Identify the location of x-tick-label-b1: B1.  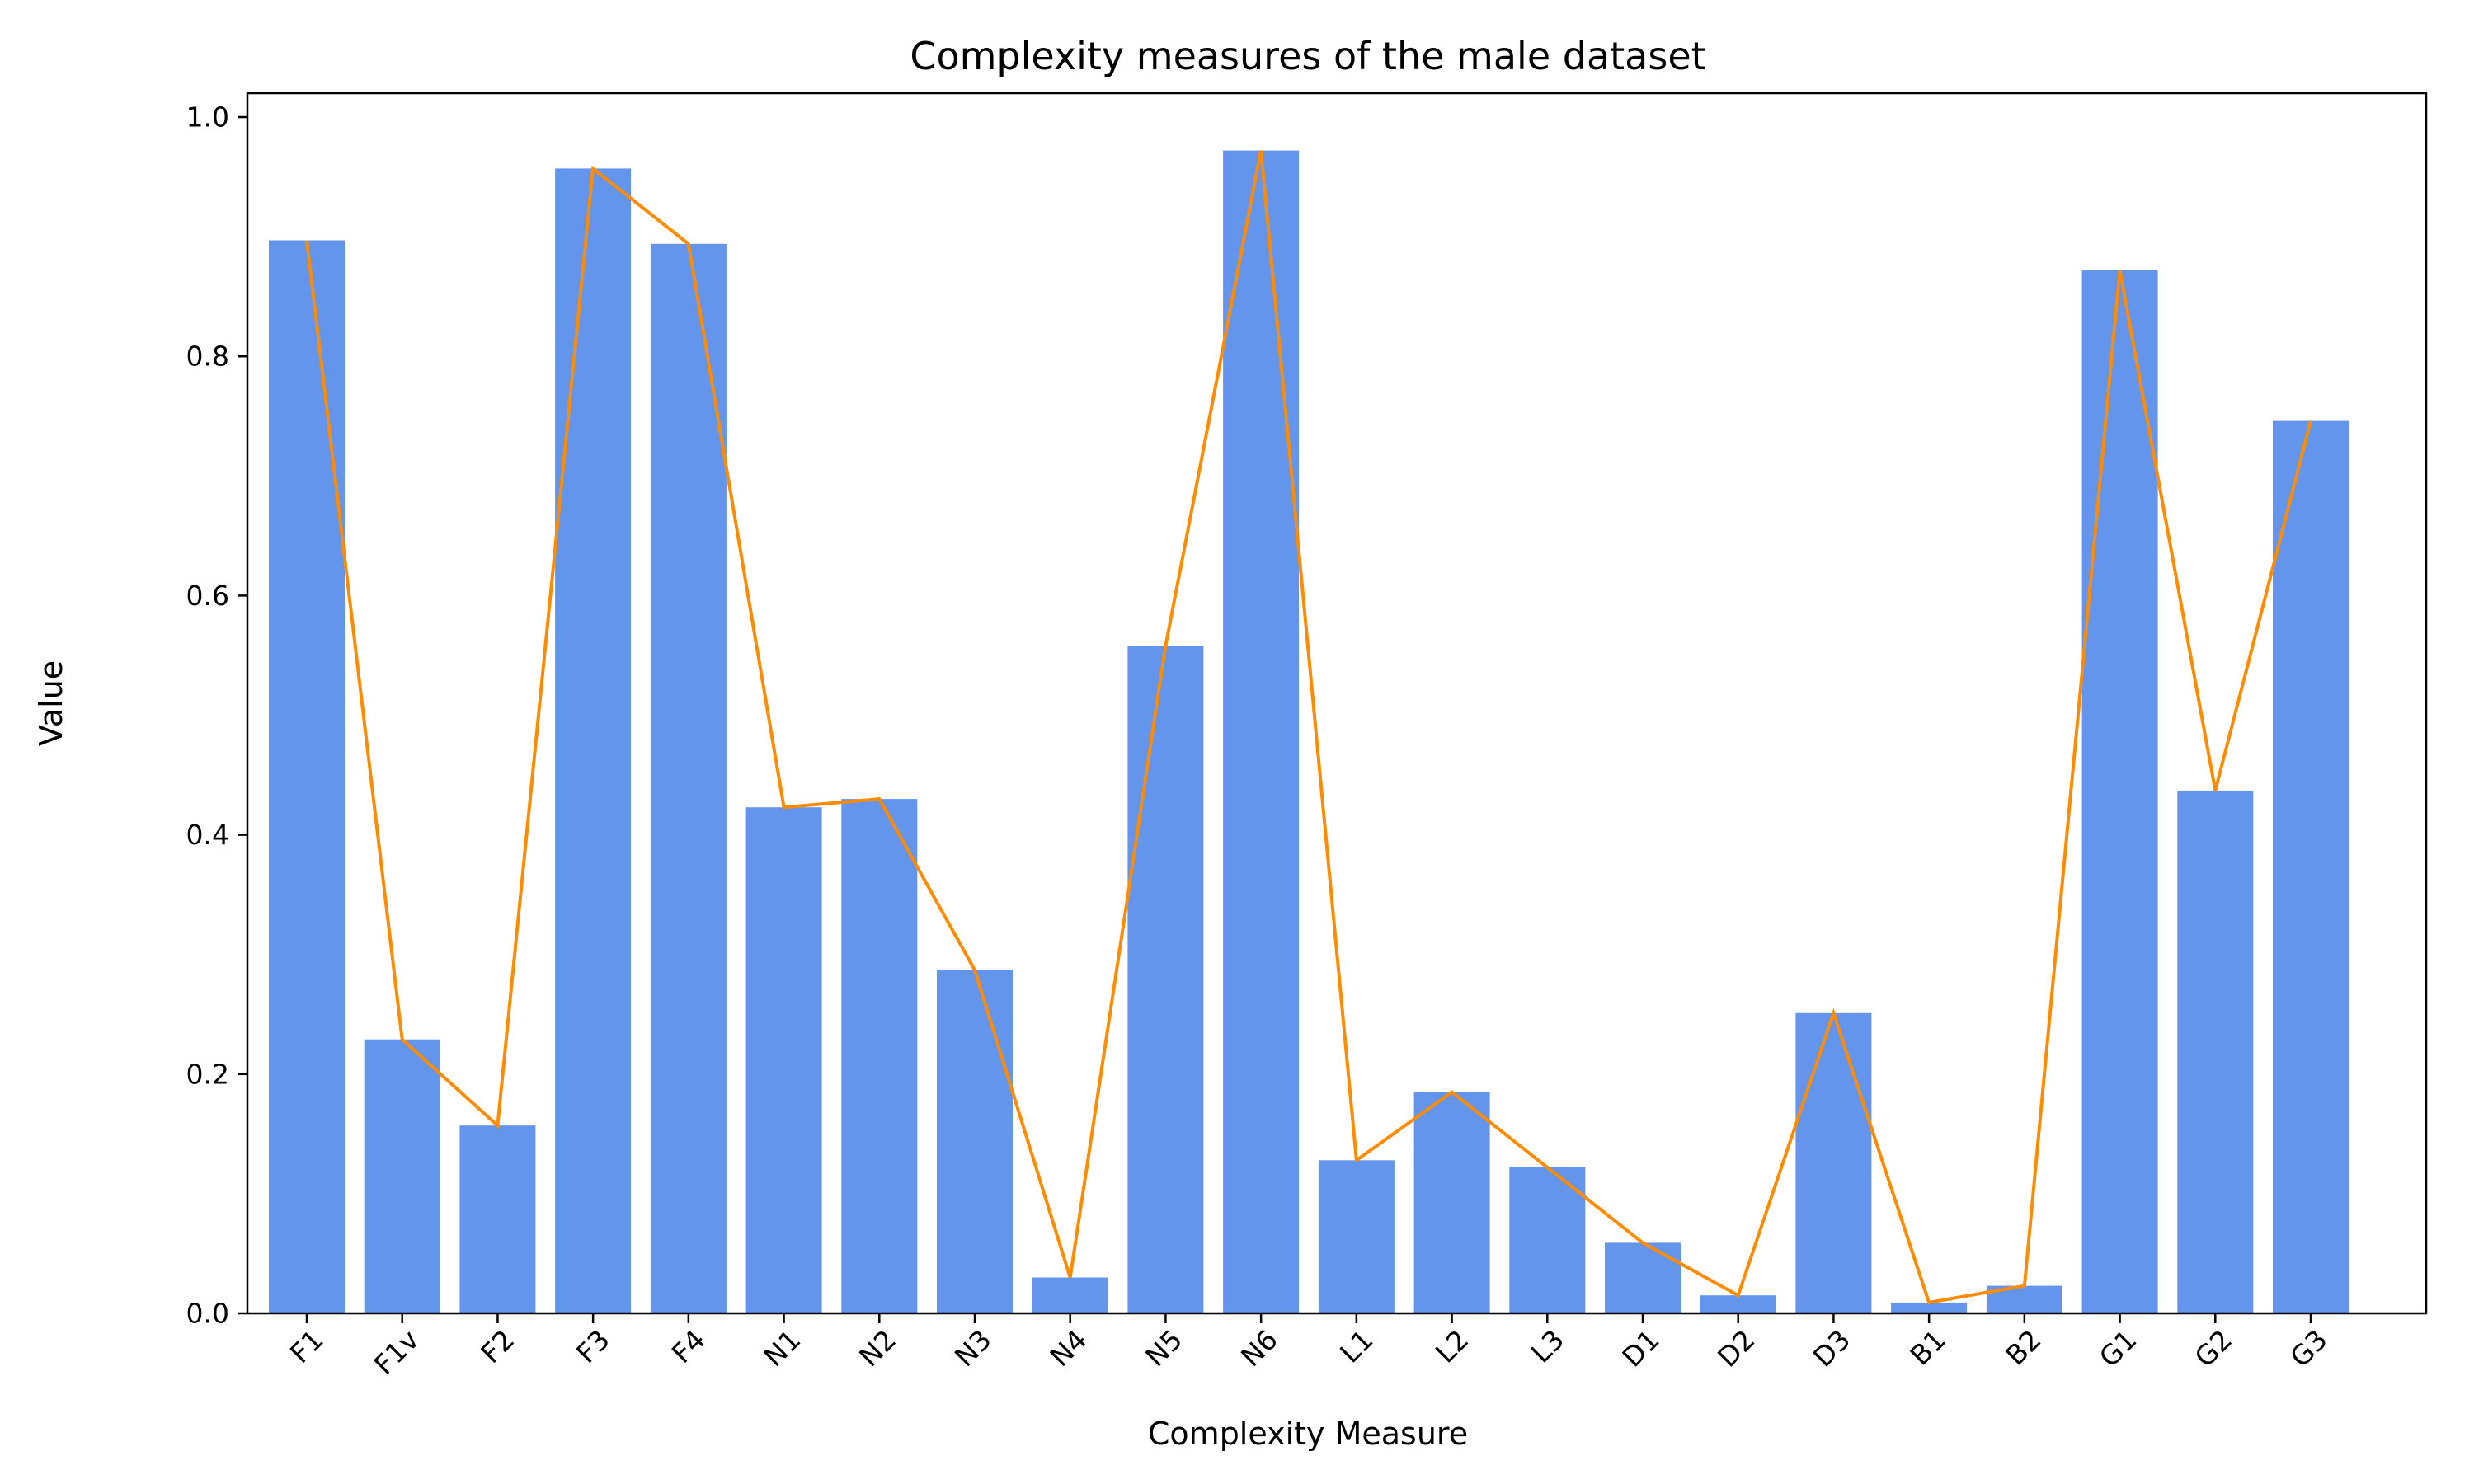
(1927, 1347).